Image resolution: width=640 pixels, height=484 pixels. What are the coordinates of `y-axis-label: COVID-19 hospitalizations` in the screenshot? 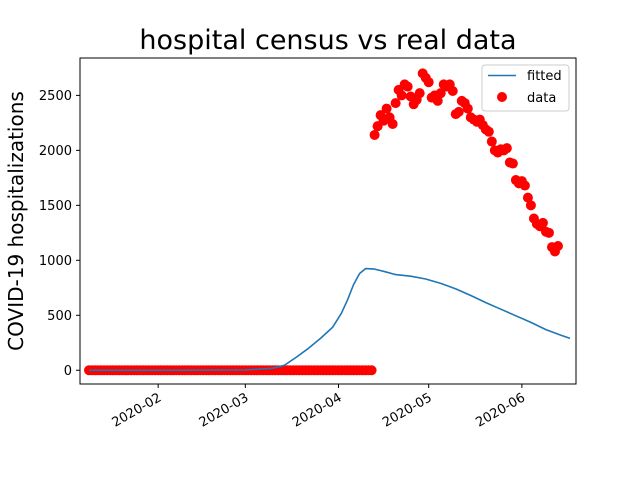 It's located at (16, 221).